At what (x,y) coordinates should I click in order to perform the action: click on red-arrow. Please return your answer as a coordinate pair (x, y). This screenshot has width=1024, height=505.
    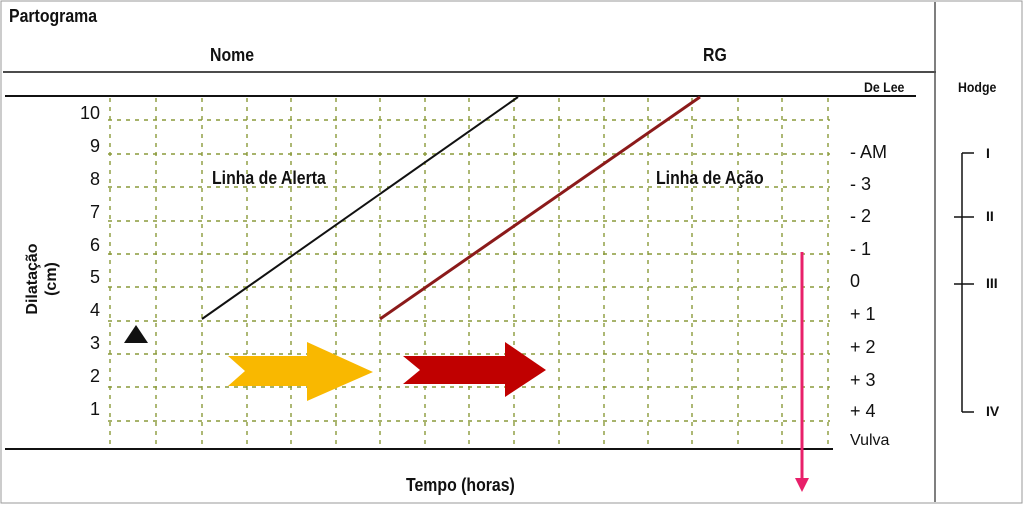
    Looking at the image, I should click on (474, 369).